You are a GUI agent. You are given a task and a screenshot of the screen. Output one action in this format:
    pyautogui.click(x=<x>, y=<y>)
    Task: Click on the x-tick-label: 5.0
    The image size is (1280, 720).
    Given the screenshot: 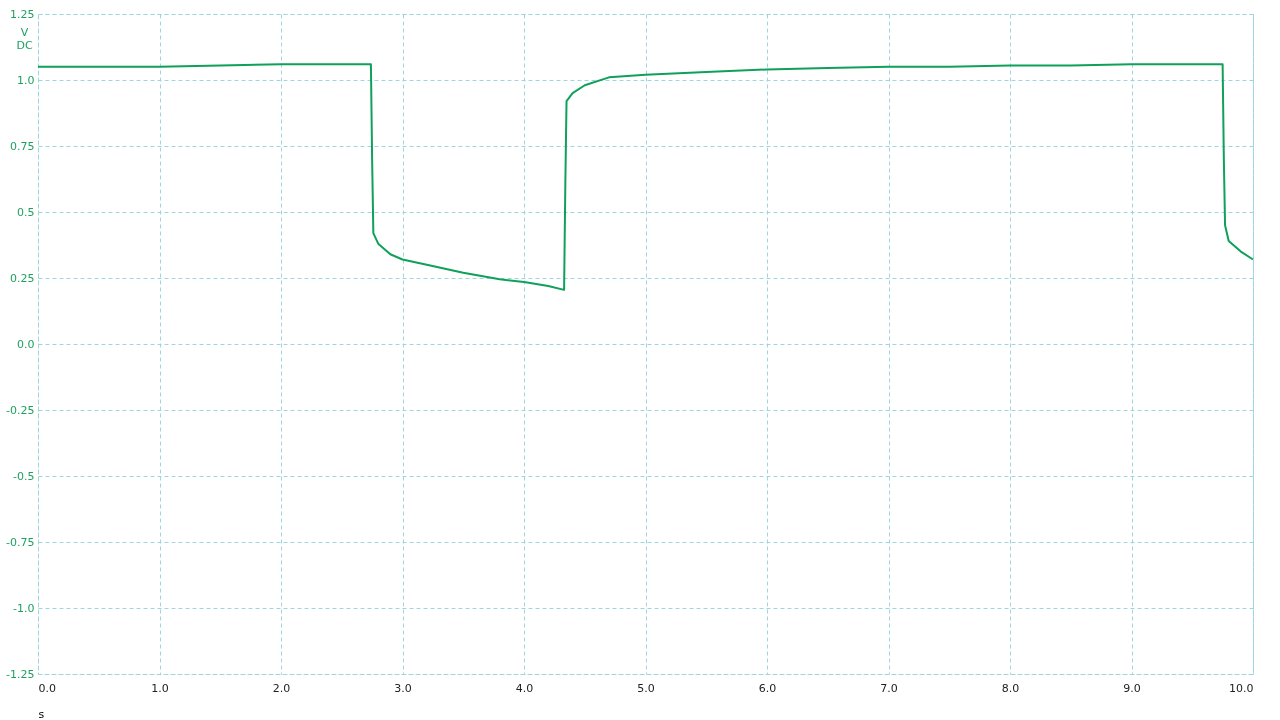 What is the action you would take?
    pyautogui.click(x=646, y=688)
    